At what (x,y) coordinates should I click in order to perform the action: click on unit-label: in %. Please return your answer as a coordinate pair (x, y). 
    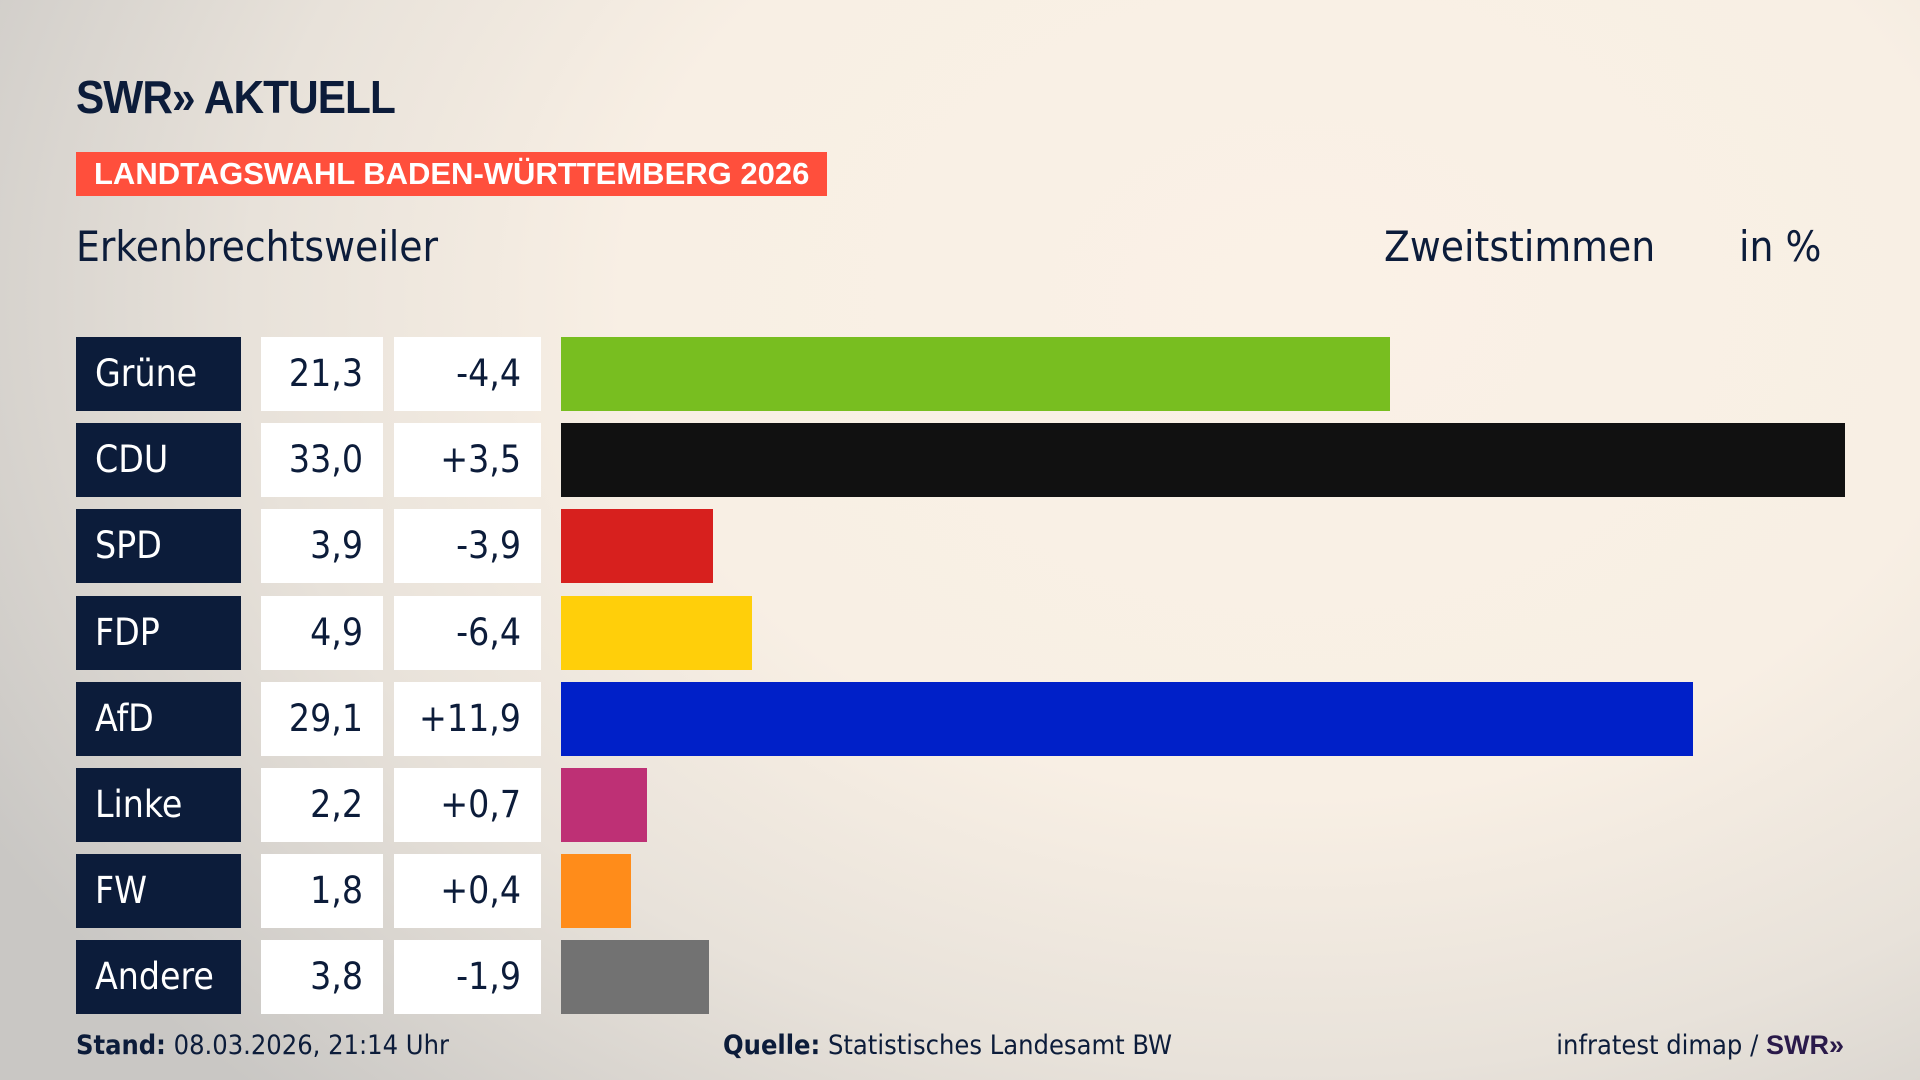
    Looking at the image, I should click on (1780, 246).